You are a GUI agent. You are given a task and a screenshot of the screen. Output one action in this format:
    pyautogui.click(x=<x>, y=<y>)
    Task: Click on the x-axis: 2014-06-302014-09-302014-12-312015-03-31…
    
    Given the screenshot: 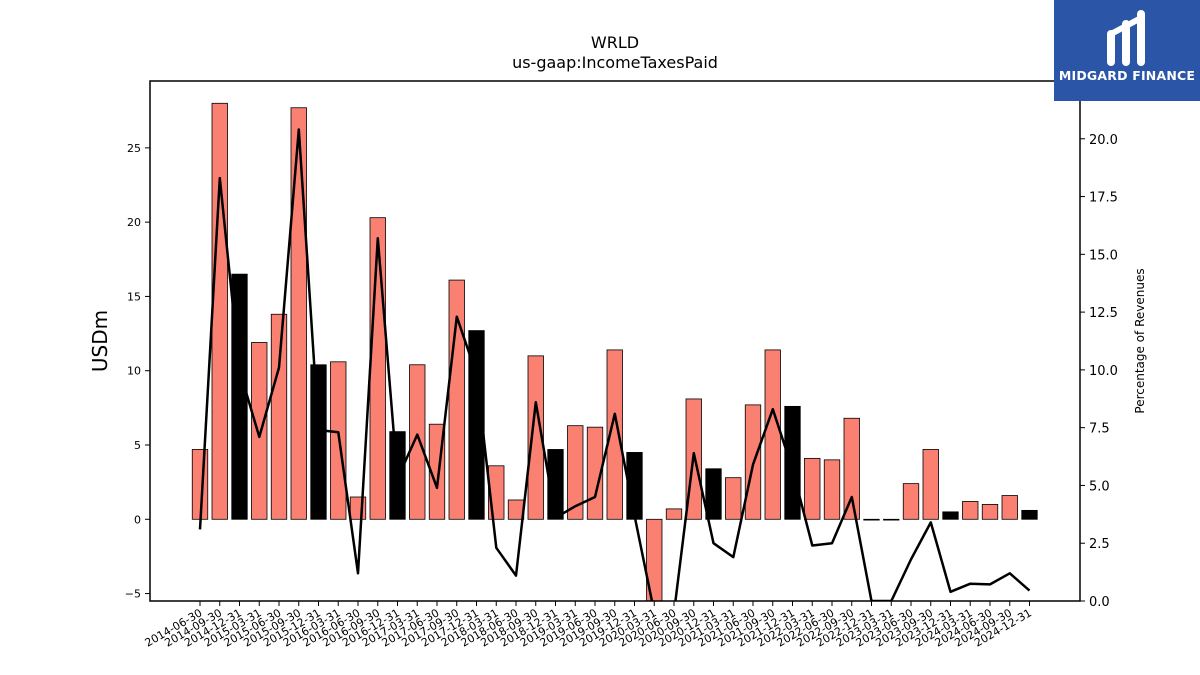 What is the action you would take?
    pyautogui.click(x=588, y=625)
    